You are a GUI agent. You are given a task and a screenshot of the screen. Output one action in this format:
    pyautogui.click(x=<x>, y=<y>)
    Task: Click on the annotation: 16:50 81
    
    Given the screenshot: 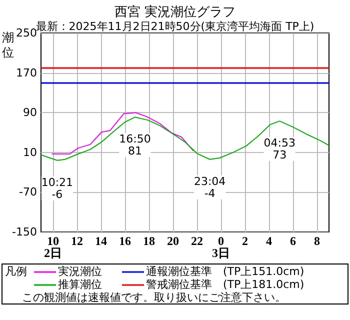 What is the action you would take?
    pyautogui.click(x=135, y=145)
    